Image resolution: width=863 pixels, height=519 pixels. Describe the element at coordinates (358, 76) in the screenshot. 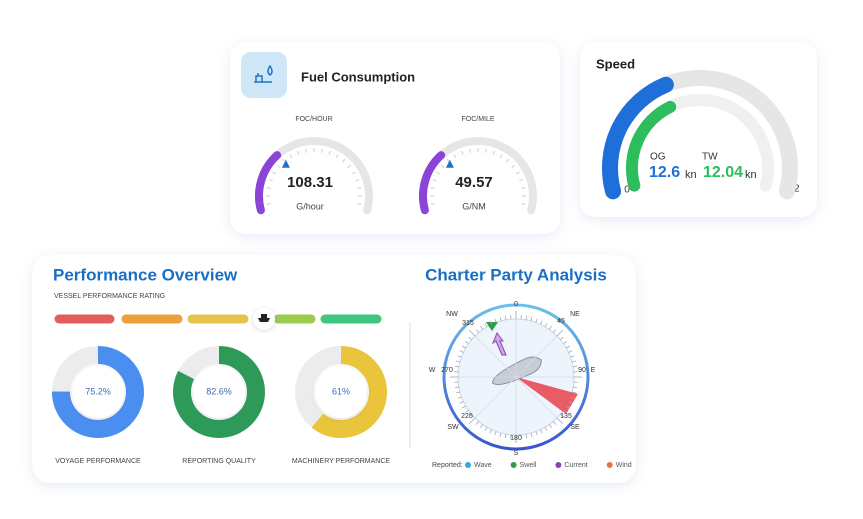

I see `card-title: Fuel Consumption` at that location.